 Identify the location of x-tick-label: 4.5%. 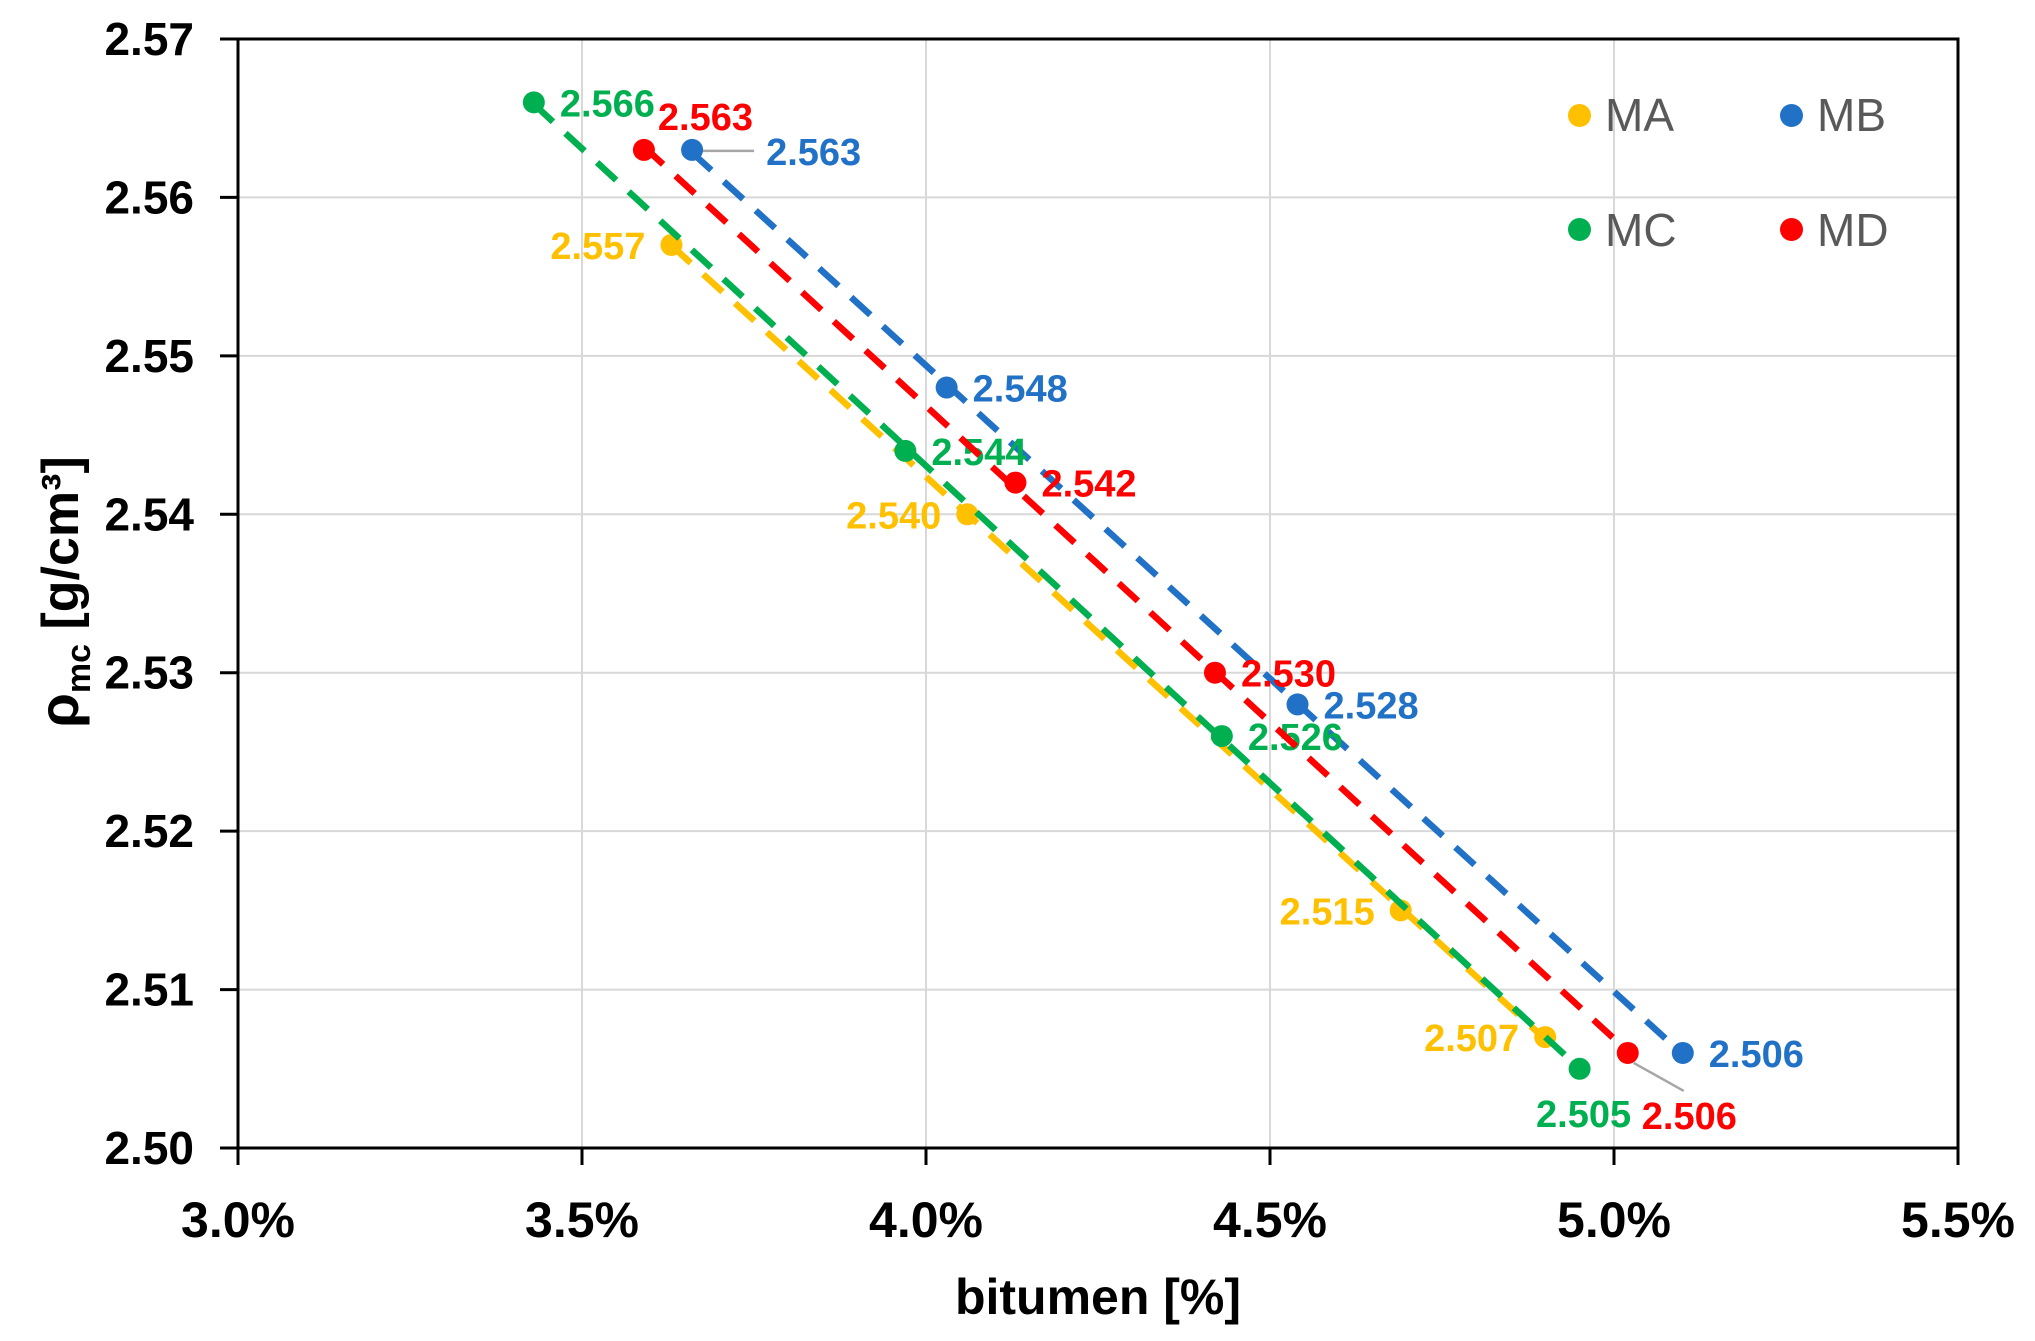
(1270, 1220).